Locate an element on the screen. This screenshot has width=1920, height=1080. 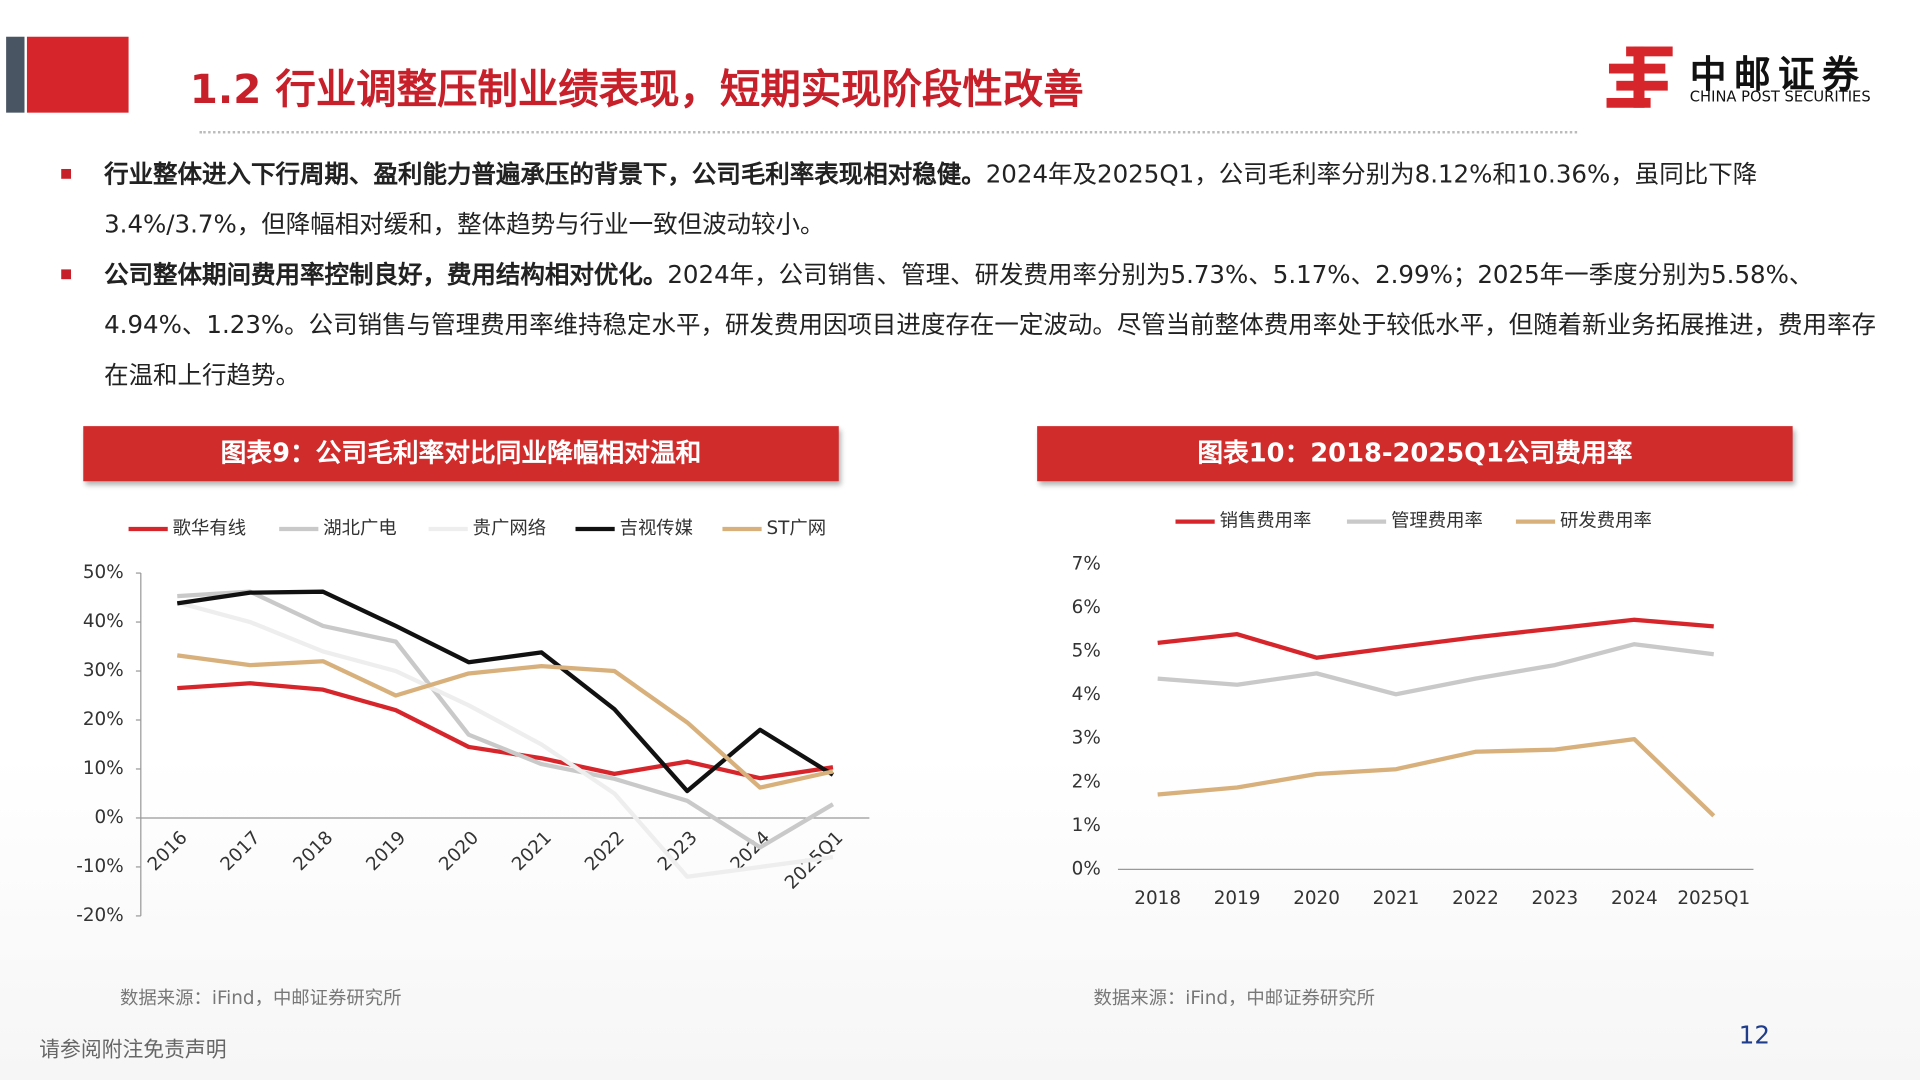
legend-label: ST广网 is located at coordinates (797, 528).